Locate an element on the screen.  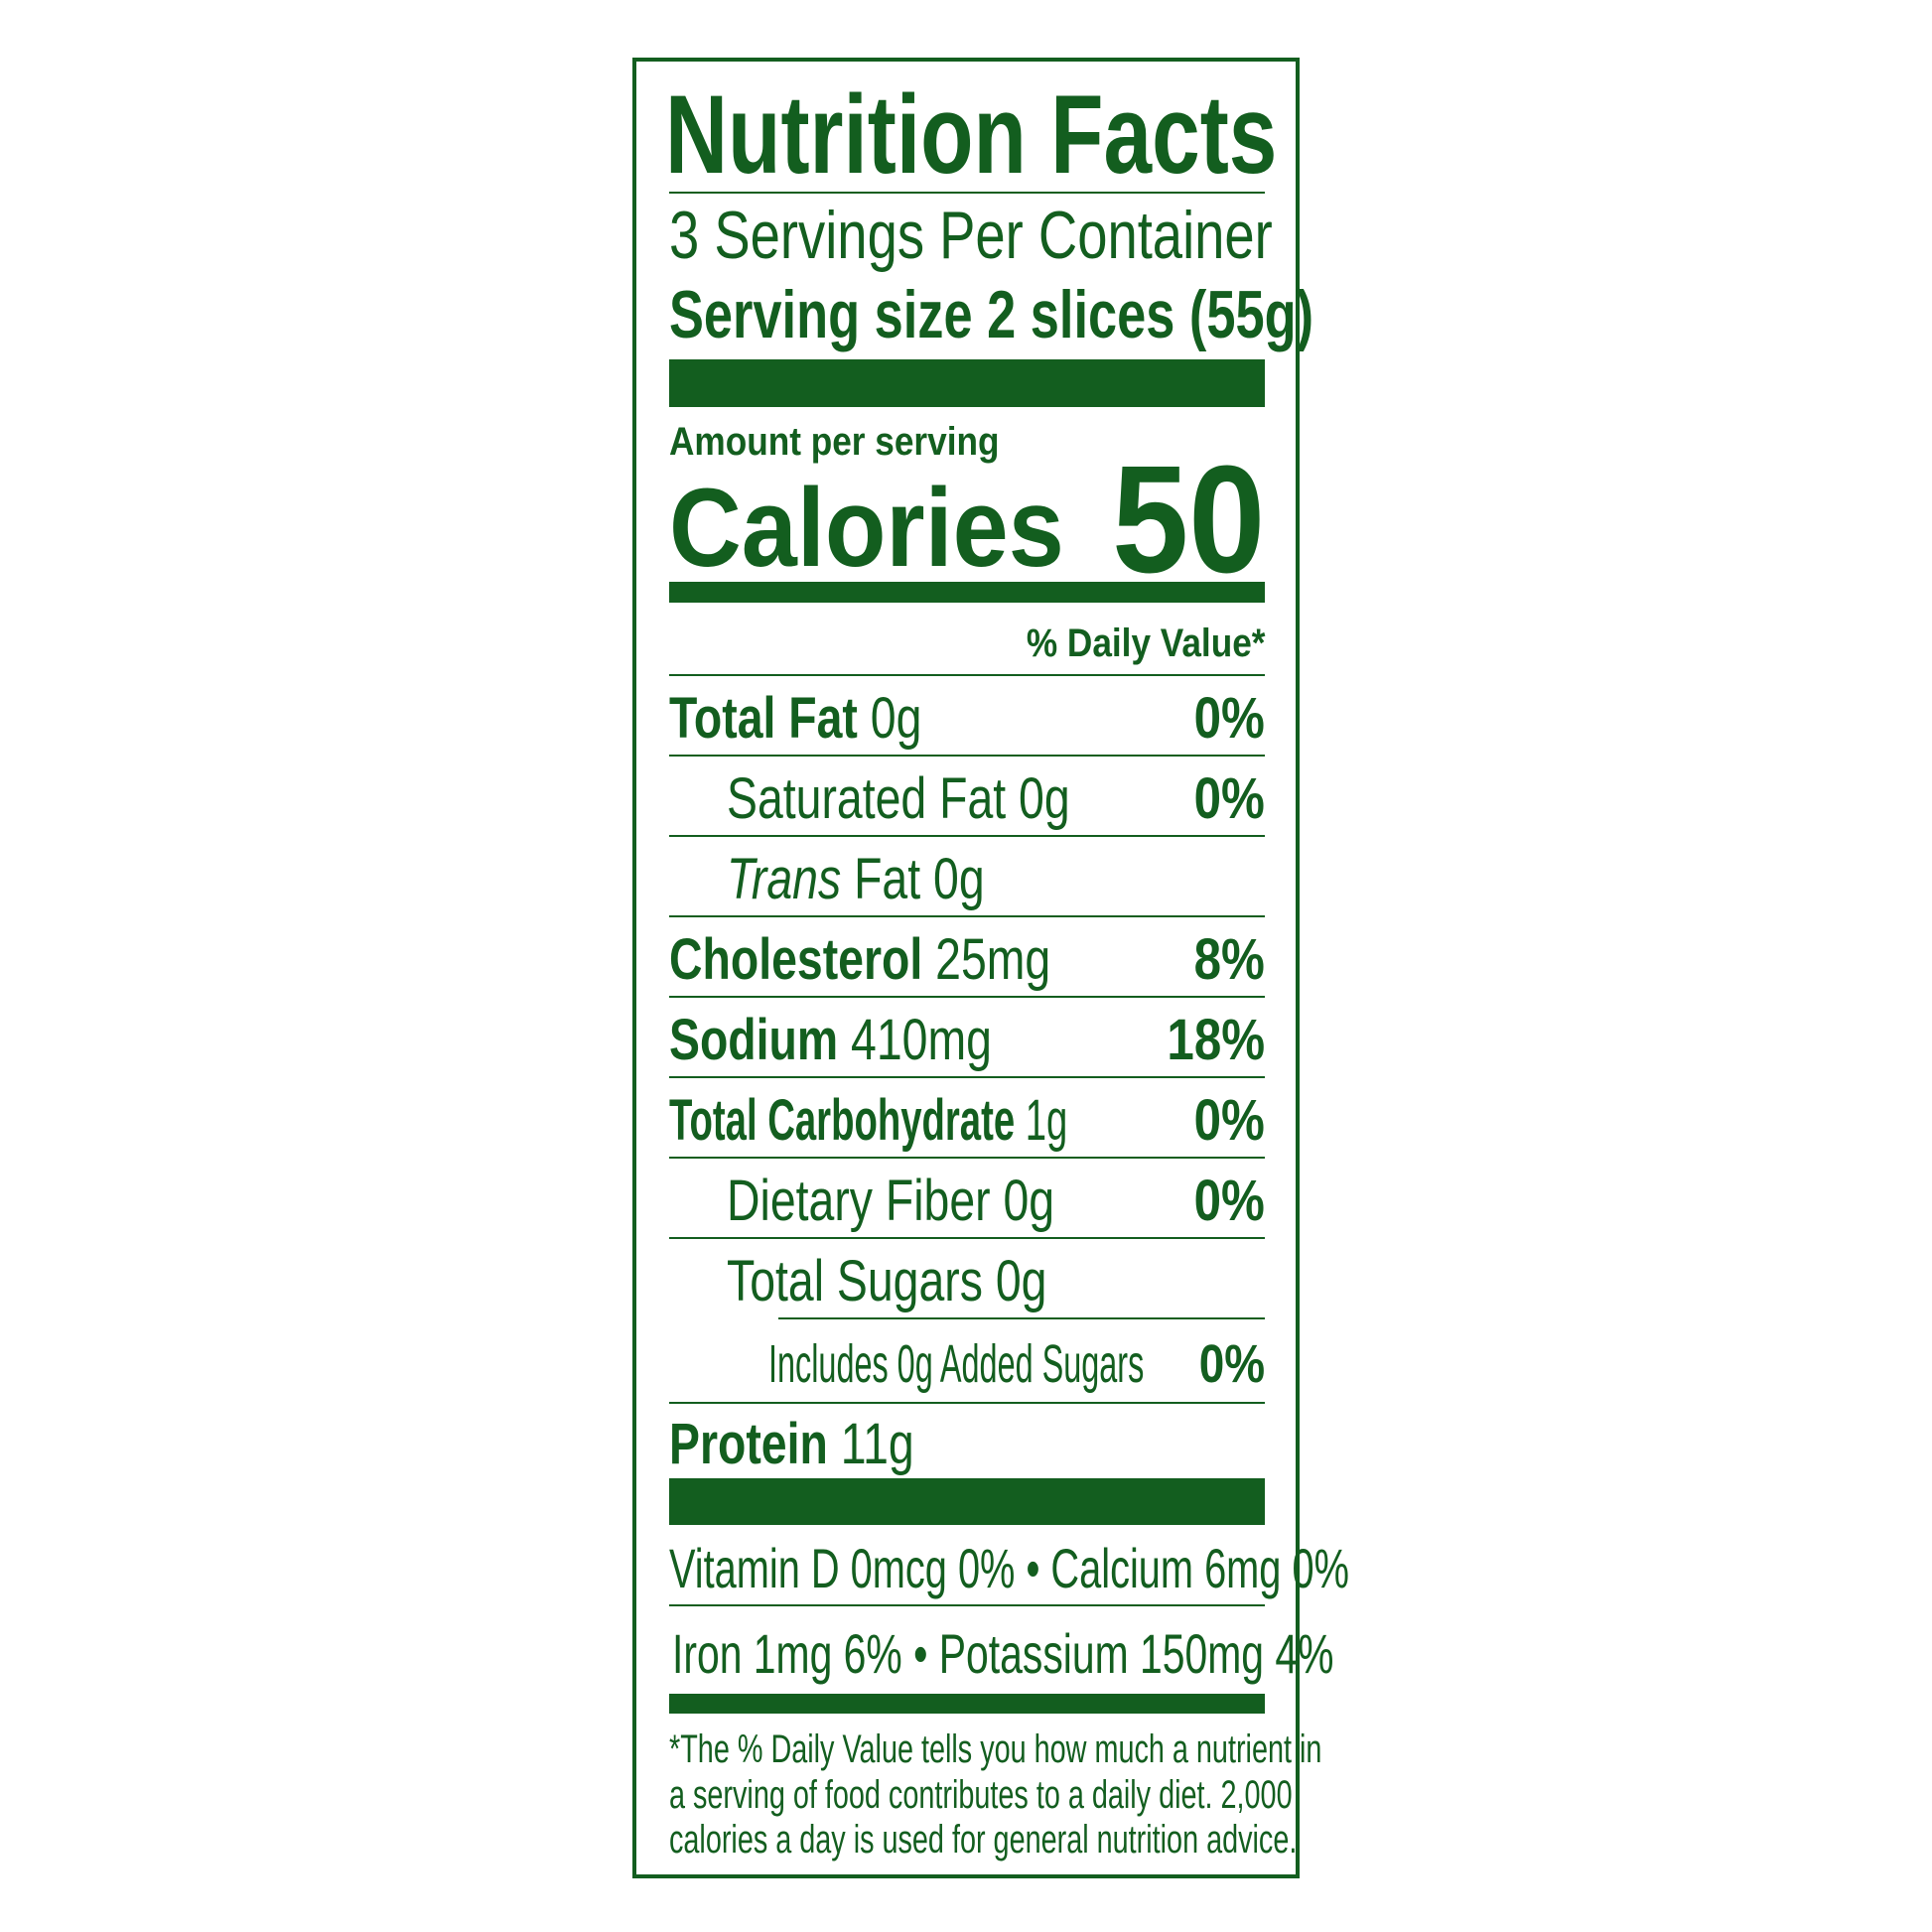
nutrient-row-dietary-fiber: Dietary Fiber 0g 0% is located at coordinates (967, 1199).